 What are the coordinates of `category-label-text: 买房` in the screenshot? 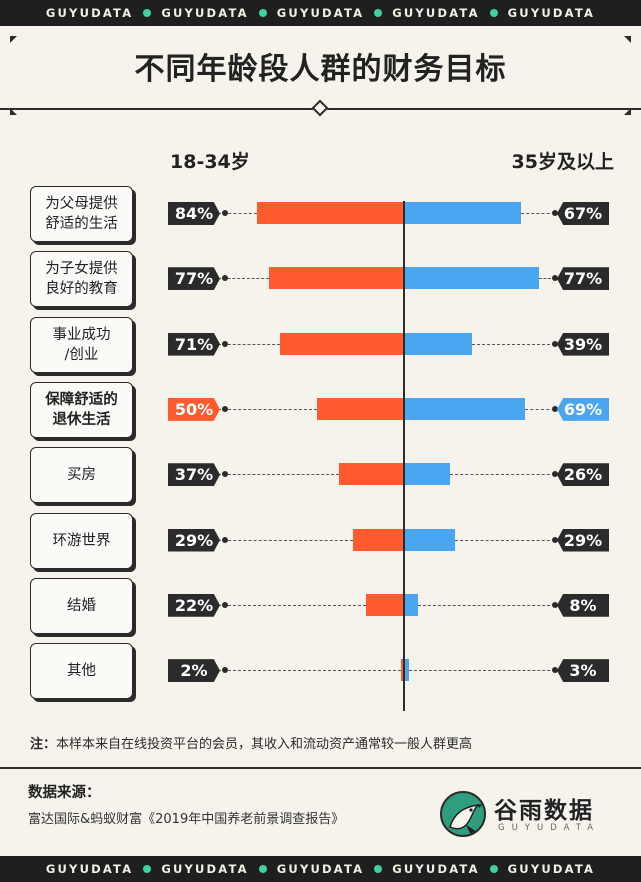 It's located at (81, 475).